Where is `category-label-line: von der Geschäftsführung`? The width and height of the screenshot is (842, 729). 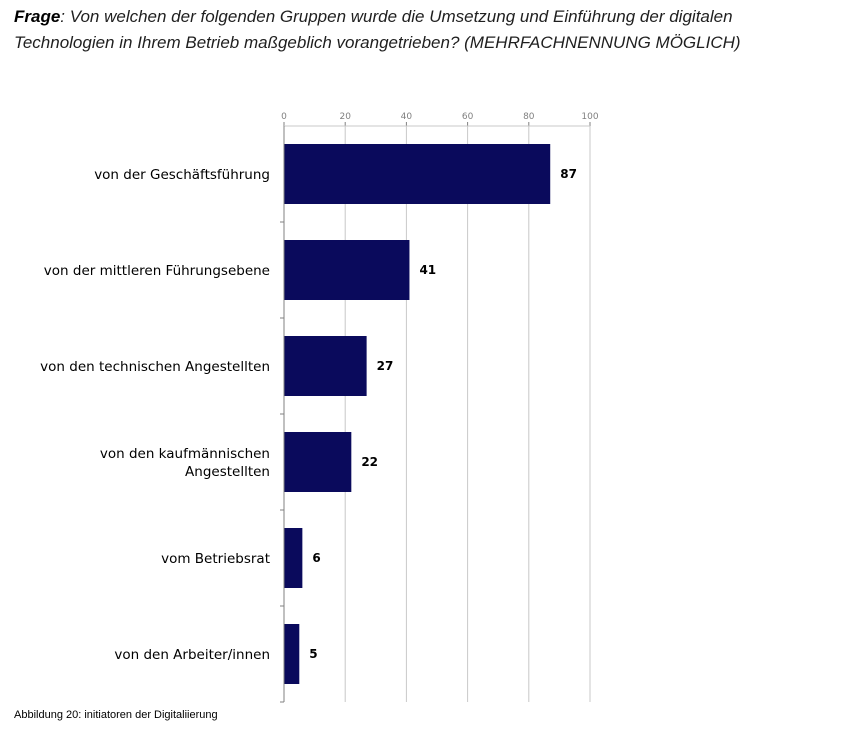
category-label-line: von der Geschäftsführung is located at coordinates (182, 175).